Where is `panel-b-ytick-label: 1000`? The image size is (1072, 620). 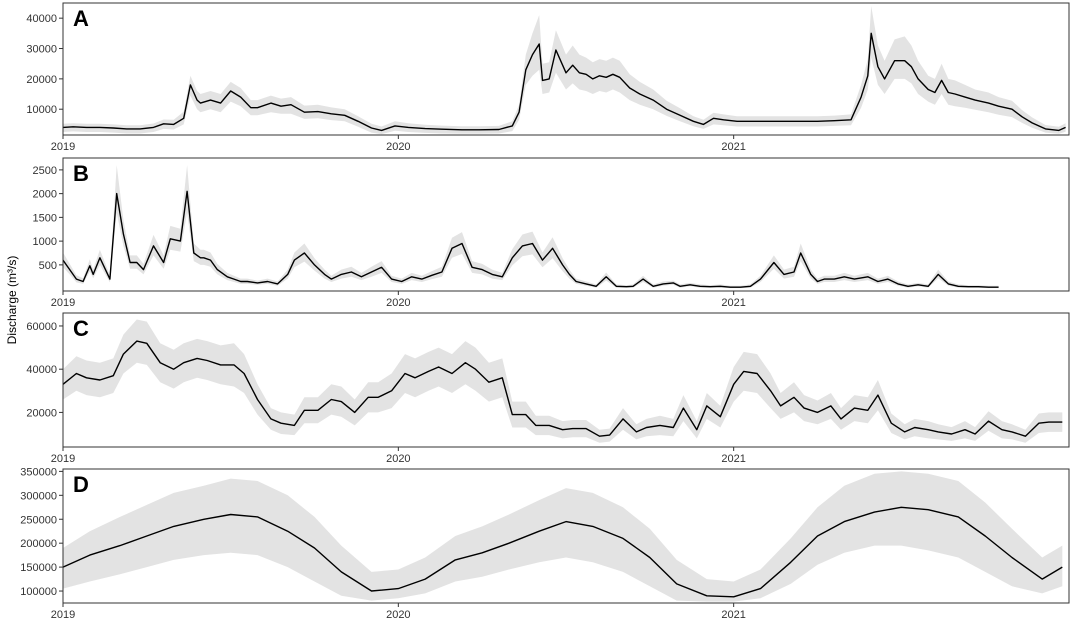 panel-b-ytick-label: 1000 is located at coordinates (45, 242).